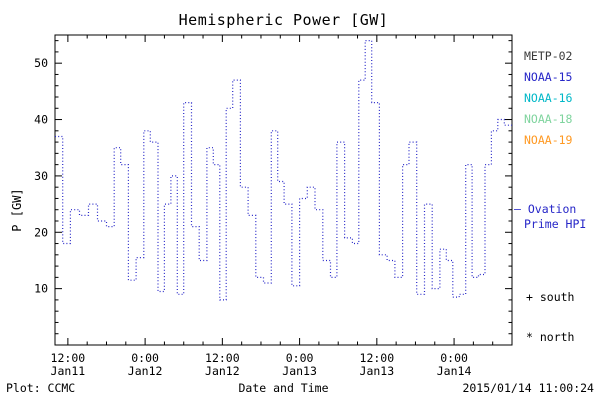 This screenshot has height=400, width=600. What do you see at coordinates (41, 176) in the screenshot?
I see `y-tick-label: 30` at bounding box center [41, 176].